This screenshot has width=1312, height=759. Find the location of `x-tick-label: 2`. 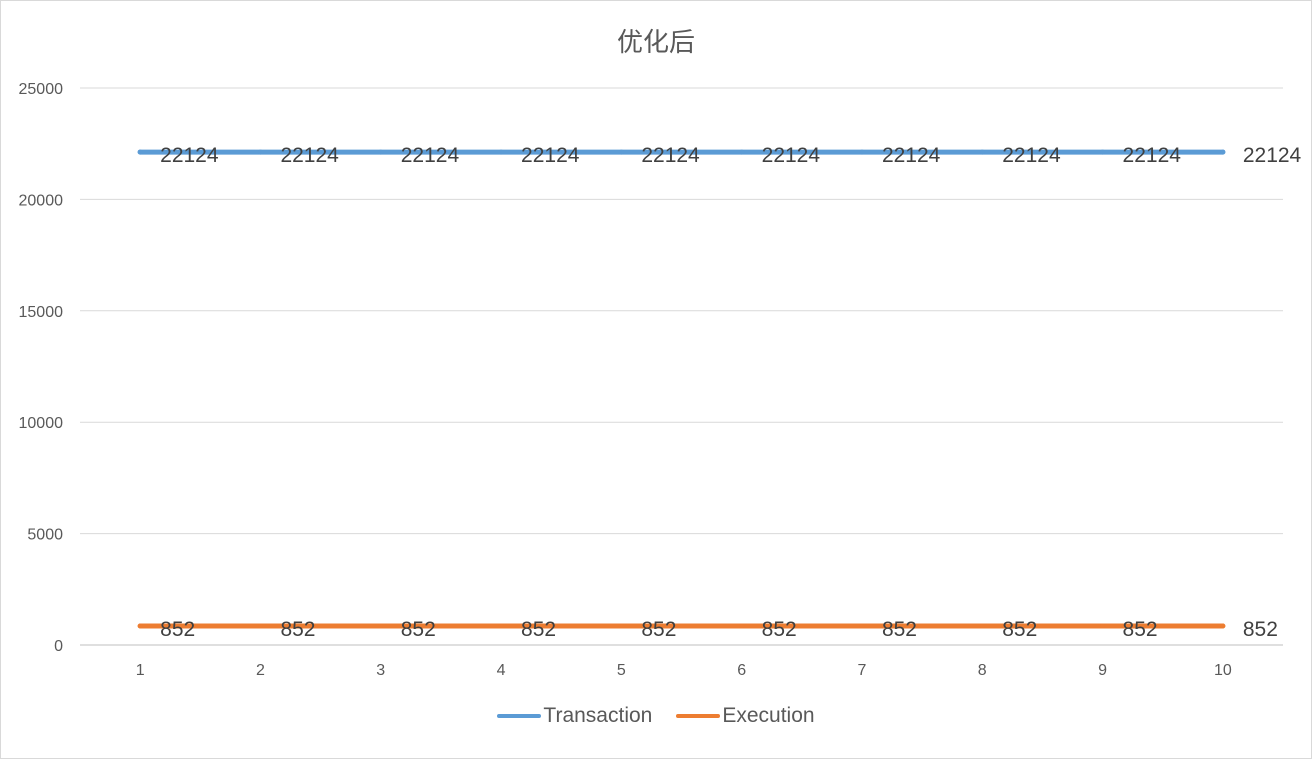

x-tick-label: 2 is located at coordinates (260, 670).